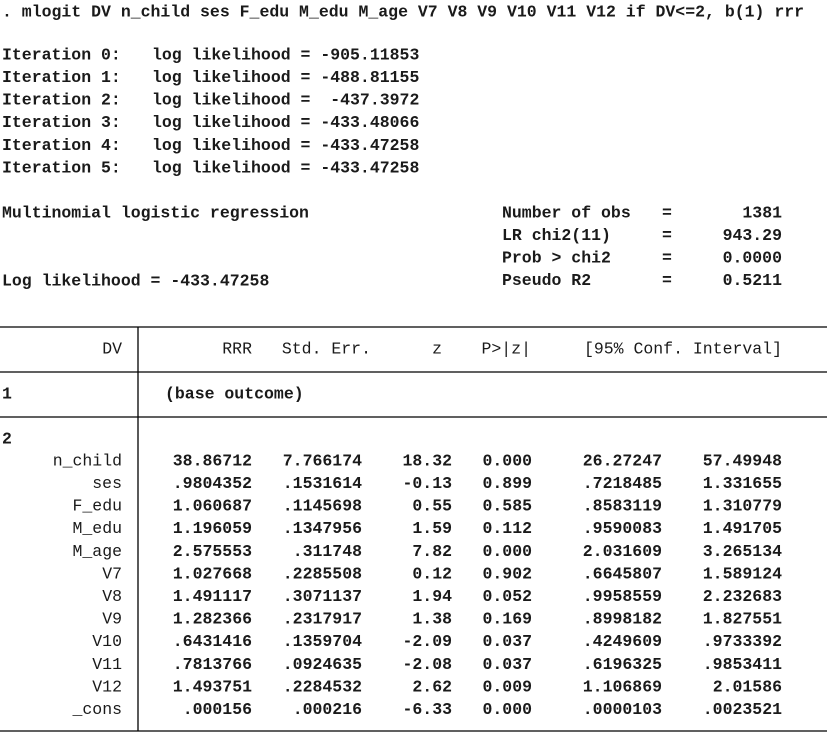  I want to click on row-label: ses, so click(107, 483).